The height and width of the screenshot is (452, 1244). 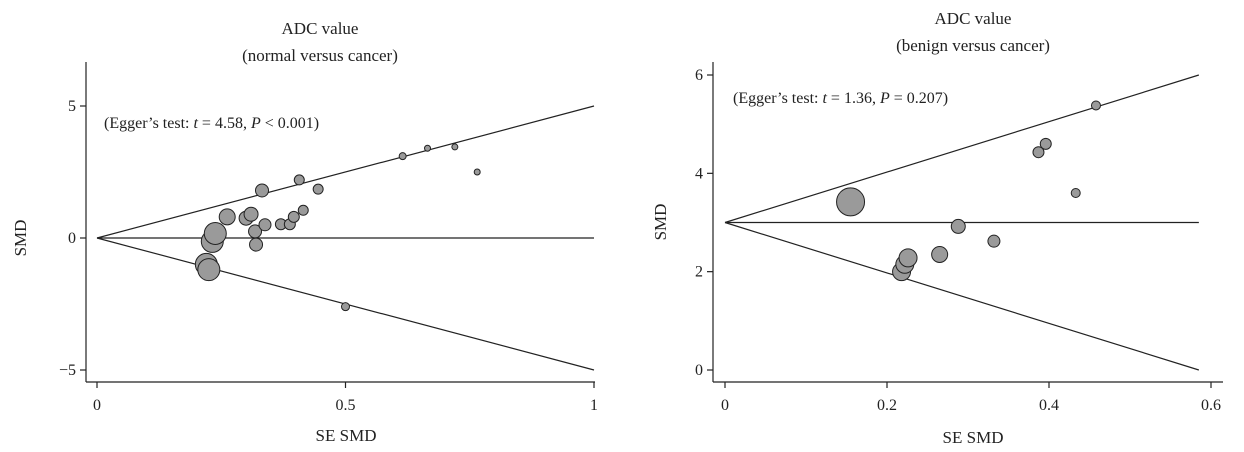 I want to click on x-tick-label: 0.2, so click(x=887, y=405).